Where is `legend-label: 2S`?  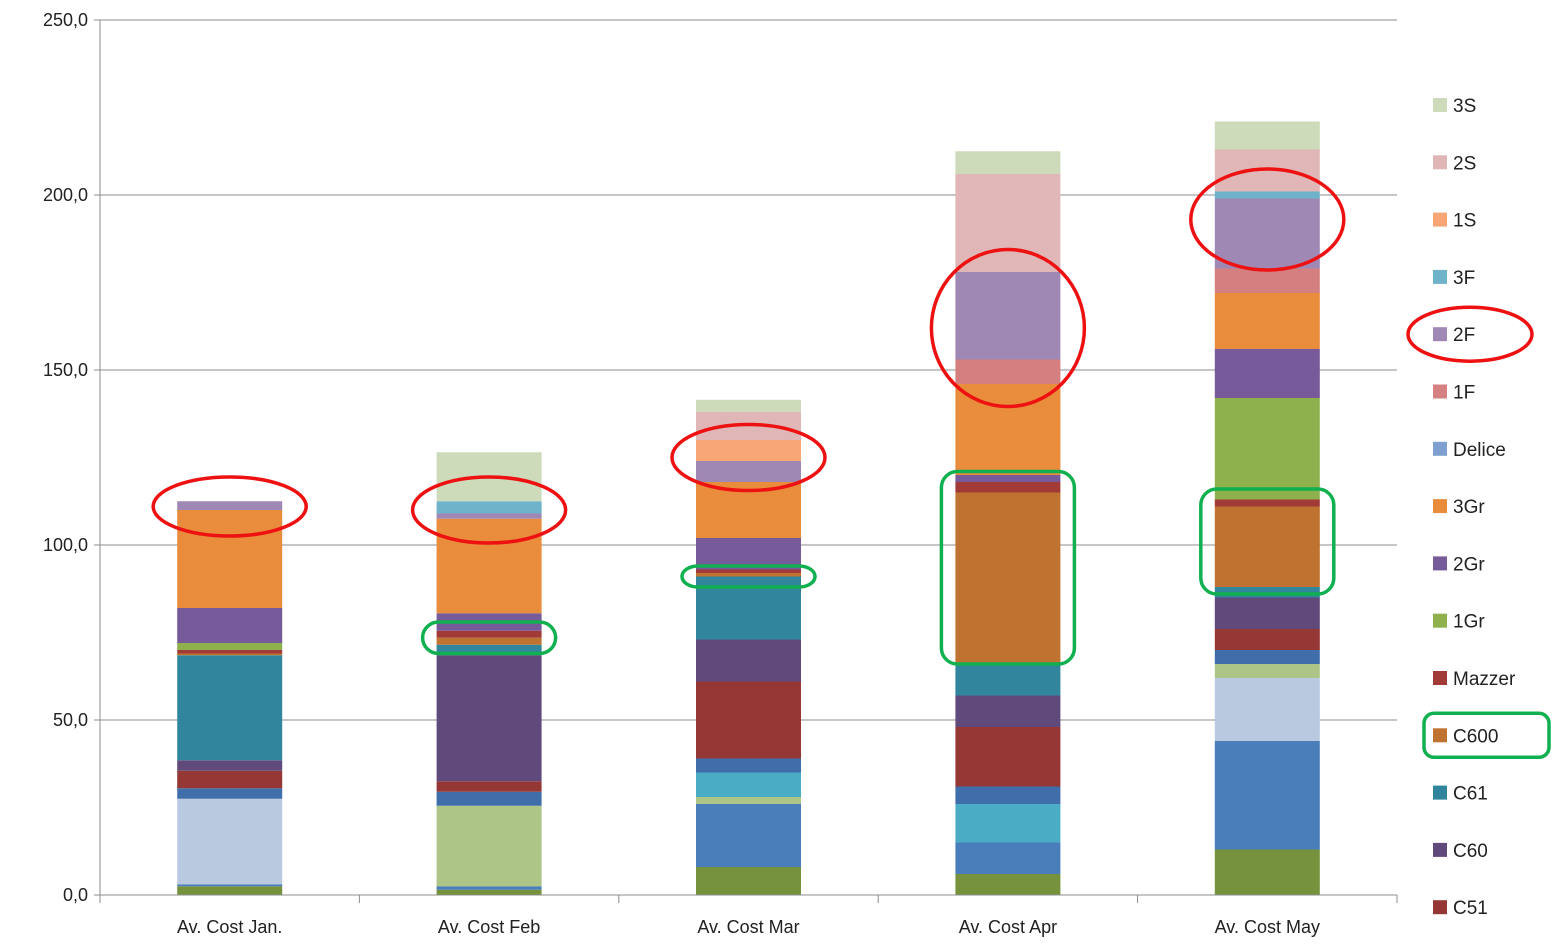 legend-label: 2S is located at coordinates (1464, 163).